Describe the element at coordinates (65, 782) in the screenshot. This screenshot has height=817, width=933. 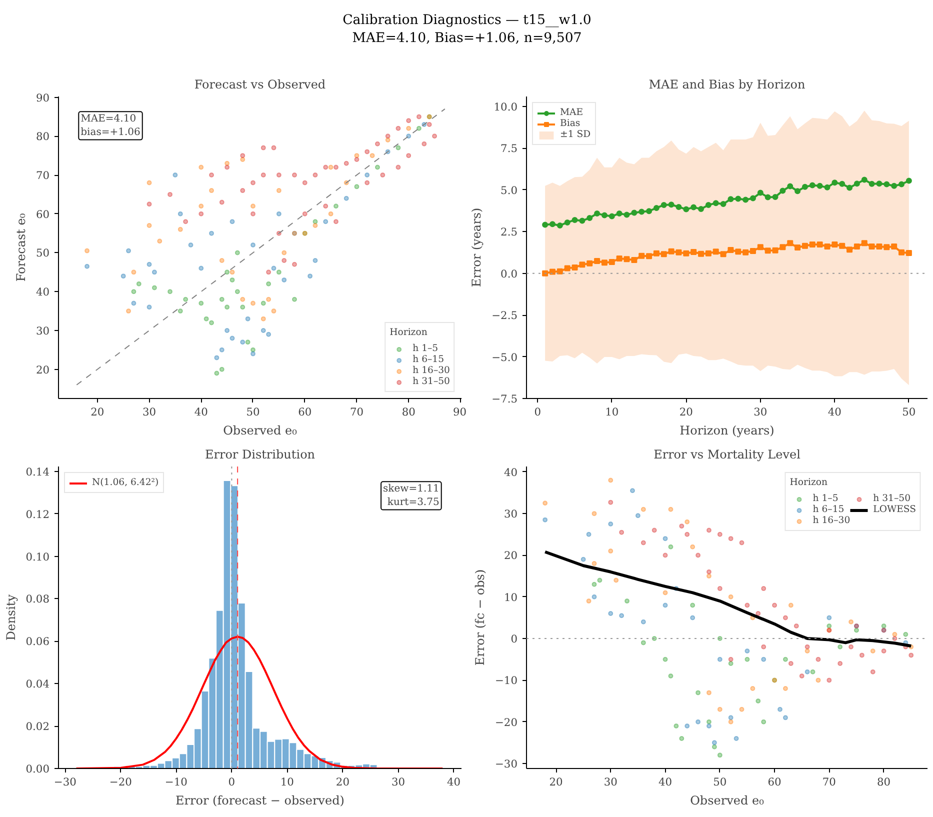
I see `x-tick-label: −30` at that location.